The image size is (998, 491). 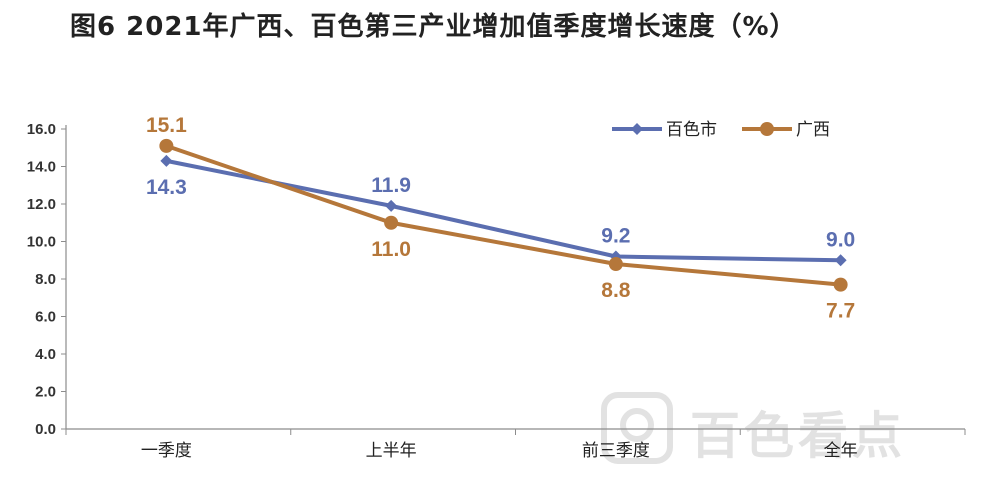 I want to click on data-label: 11.0, so click(x=391, y=249).